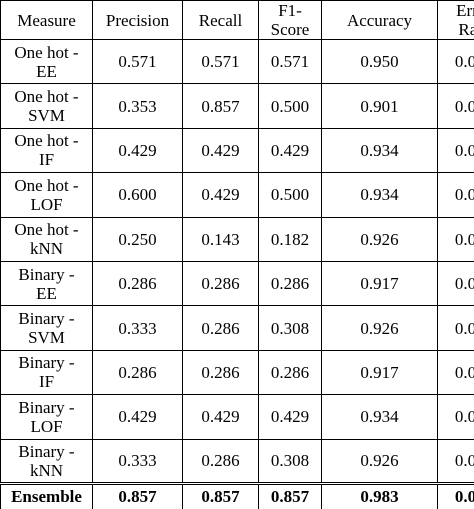  I want to click on value-cell: 0.083, so click(455, 372).